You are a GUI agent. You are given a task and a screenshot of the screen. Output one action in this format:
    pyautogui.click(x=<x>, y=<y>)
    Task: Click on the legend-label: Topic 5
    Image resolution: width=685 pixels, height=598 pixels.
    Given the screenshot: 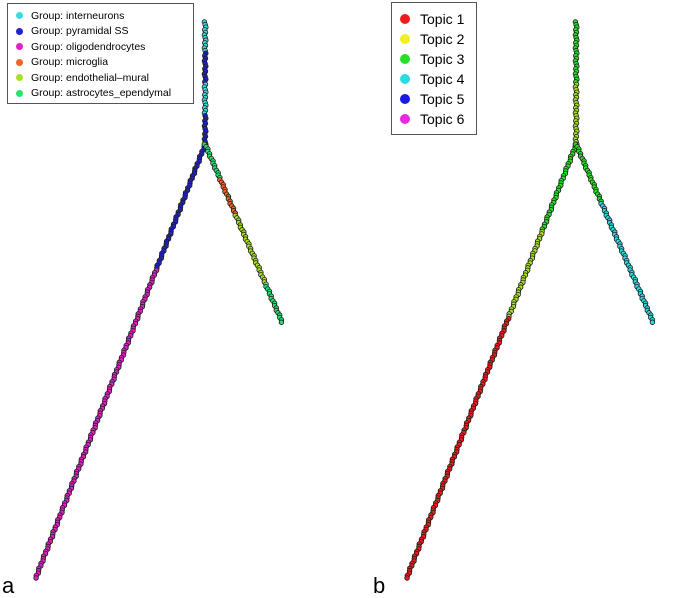 What is the action you would take?
    pyautogui.click(x=442, y=99)
    